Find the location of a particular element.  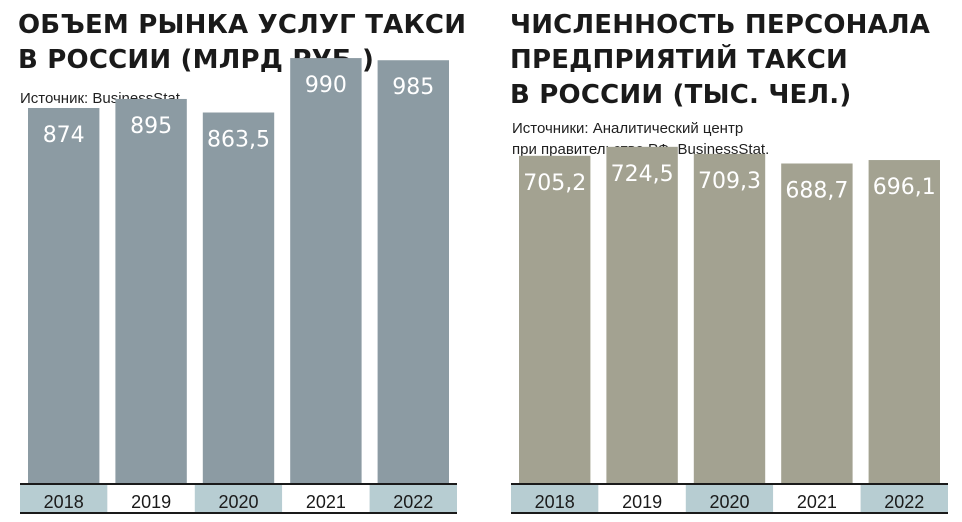

bar-value-label: 863,5 is located at coordinates (238, 140).